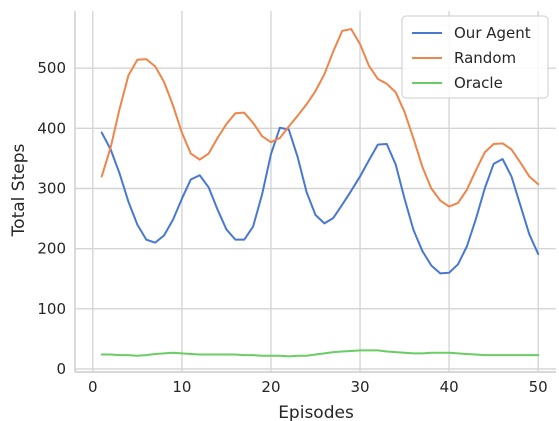 The height and width of the screenshot is (421, 559). I want to click on x-axis-label: Episodes, so click(316, 412).